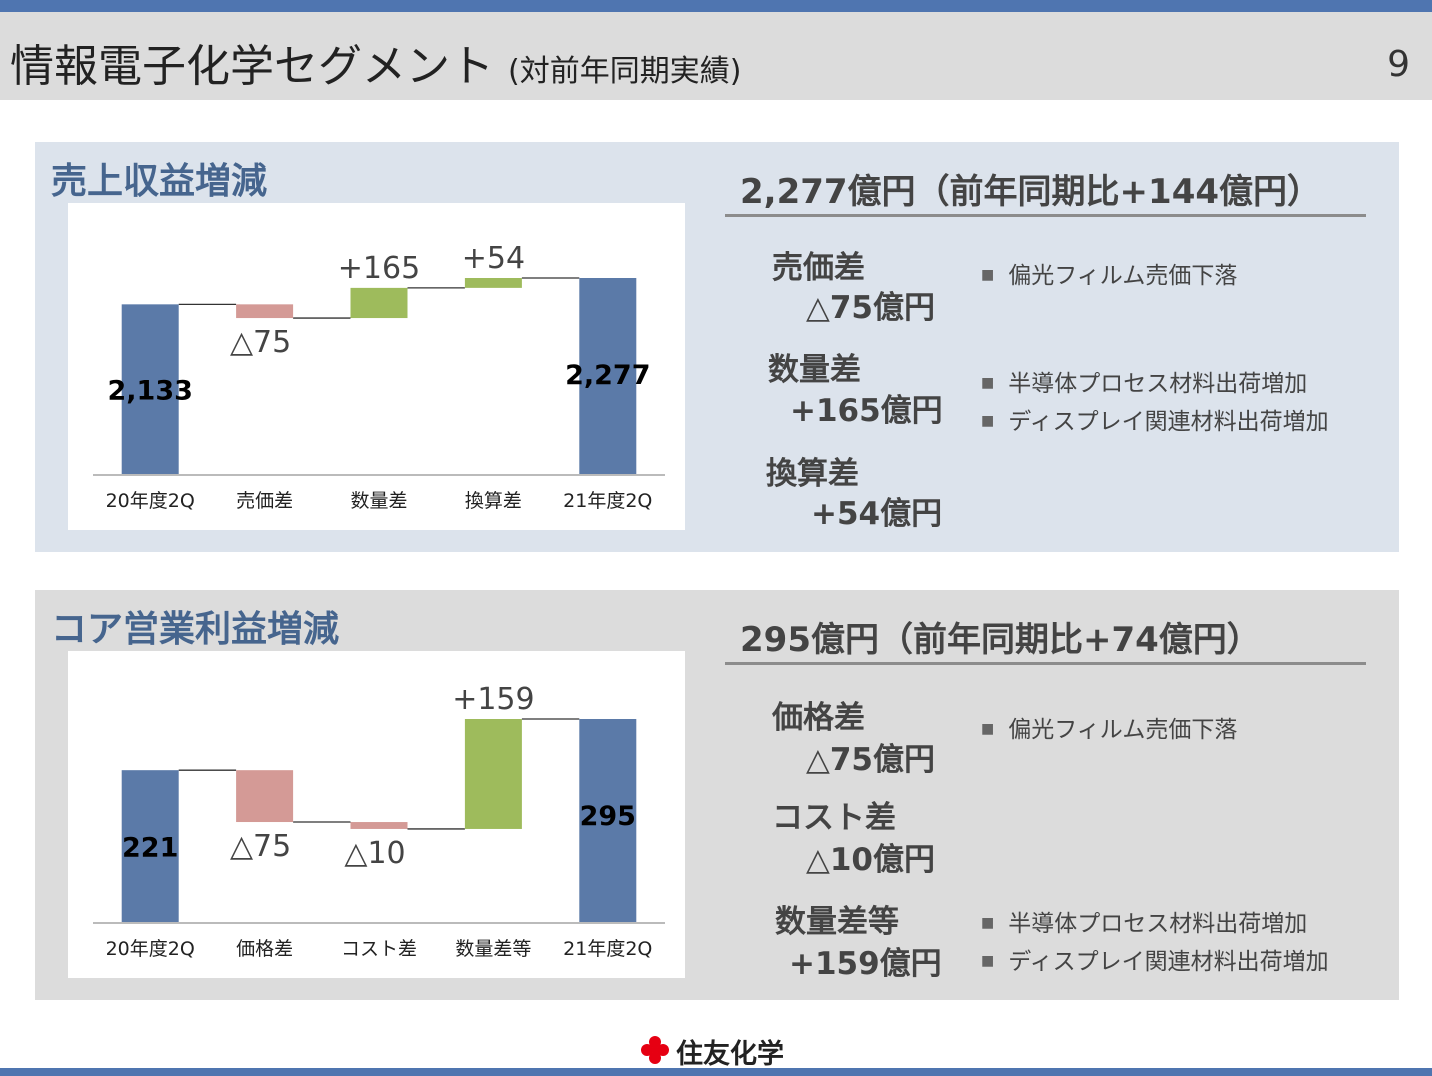  Describe the element at coordinates (1031, 192) in the screenshot. I see `revenue-summary: 2,277億円（前年同期比+144億円）` at that location.